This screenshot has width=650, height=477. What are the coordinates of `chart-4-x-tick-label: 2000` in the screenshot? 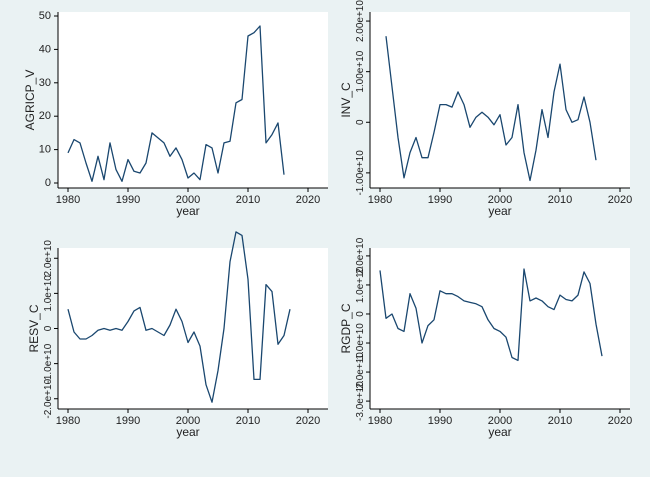 It's located at (500, 421).